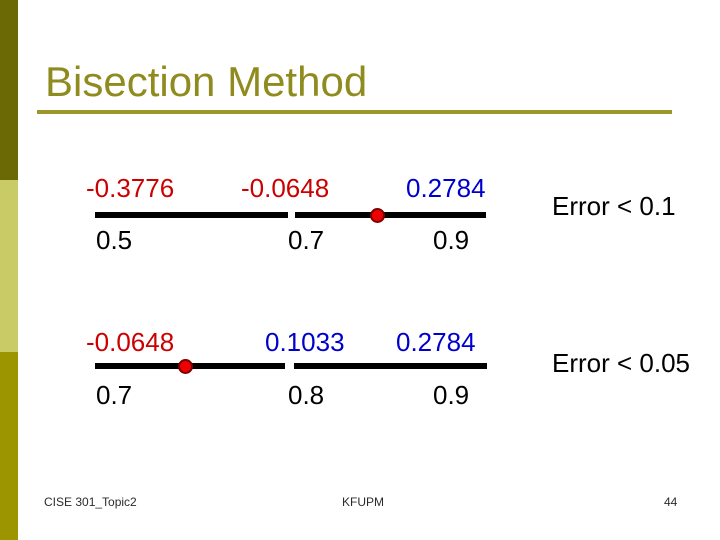 The height and width of the screenshot is (540, 720). Describe the element at coordinates (206, 81) in the screenshot. I see `slide-title: Bisection Method` at that location.